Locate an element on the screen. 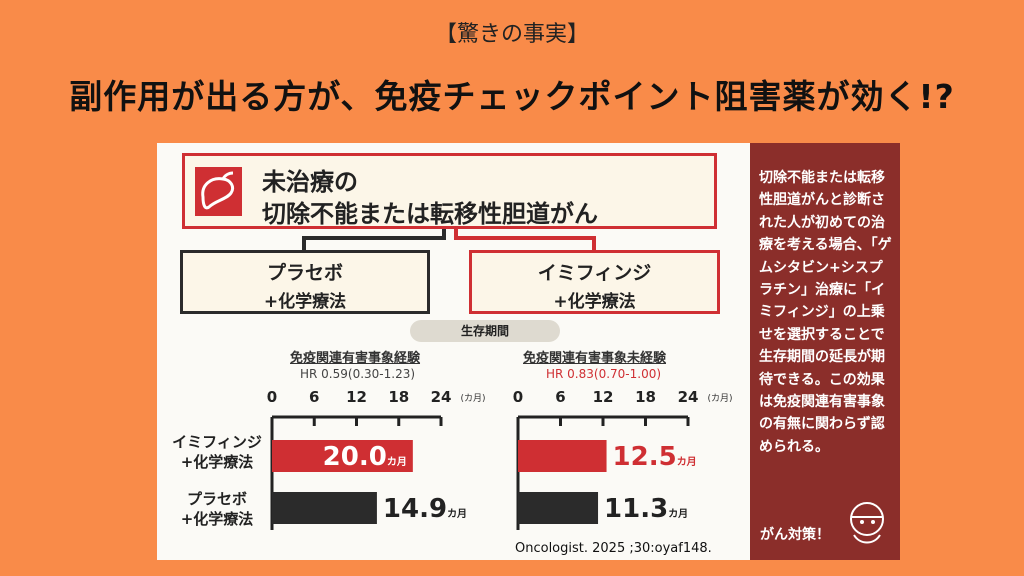 The image size is (1024, 576). panel-1-hr: HR 0.59(0.30-1.23) is located at coordinates (358, 374).